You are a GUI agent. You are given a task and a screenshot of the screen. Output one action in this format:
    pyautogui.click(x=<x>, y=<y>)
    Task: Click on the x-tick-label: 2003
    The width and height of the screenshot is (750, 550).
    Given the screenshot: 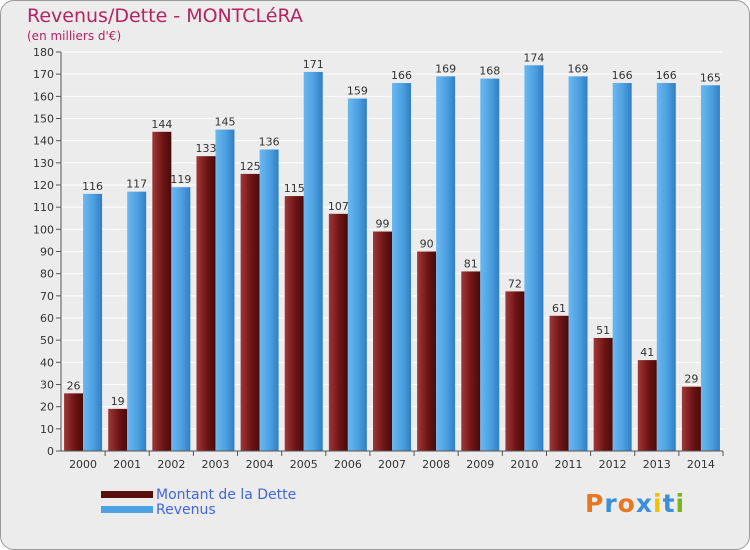 What is the action you would take?
    pyautogui.click(x=215, y=464)
    